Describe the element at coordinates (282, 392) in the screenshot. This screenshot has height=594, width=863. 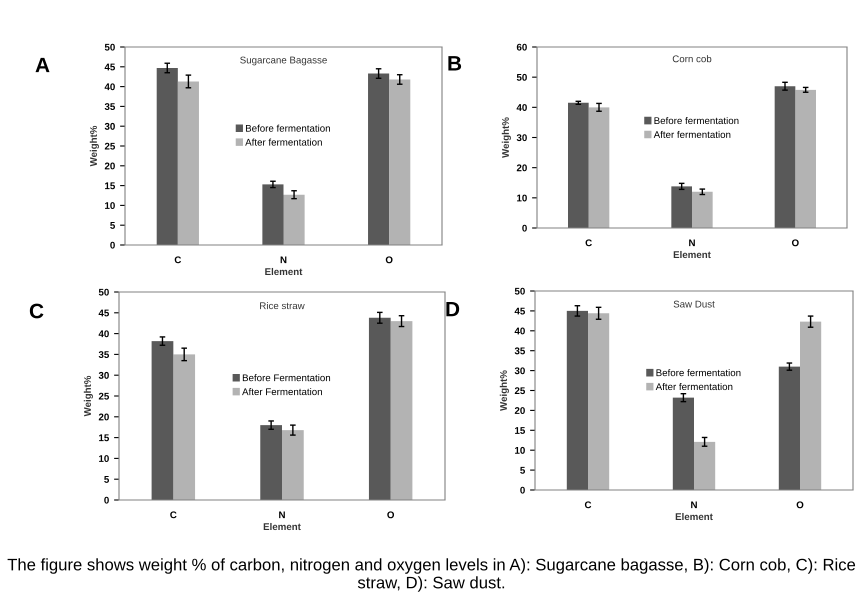
I see `legend-label: After Fermentation` at that location.